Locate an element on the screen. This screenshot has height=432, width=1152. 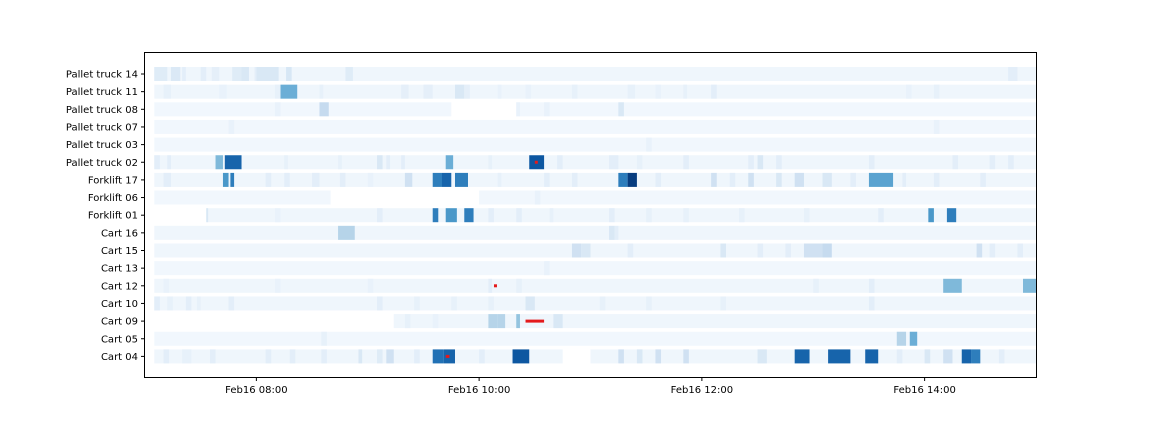
annotation-marks is located at coordinates (495, 259).